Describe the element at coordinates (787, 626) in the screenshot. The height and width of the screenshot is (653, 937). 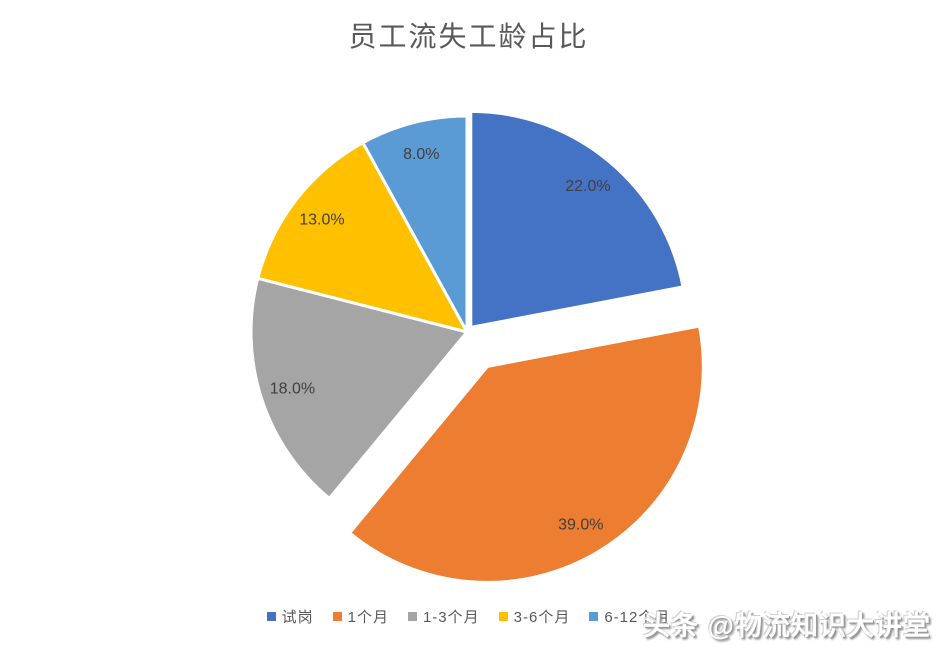
I see `watermark: 头条 @物流知识大讲堂` at that location.